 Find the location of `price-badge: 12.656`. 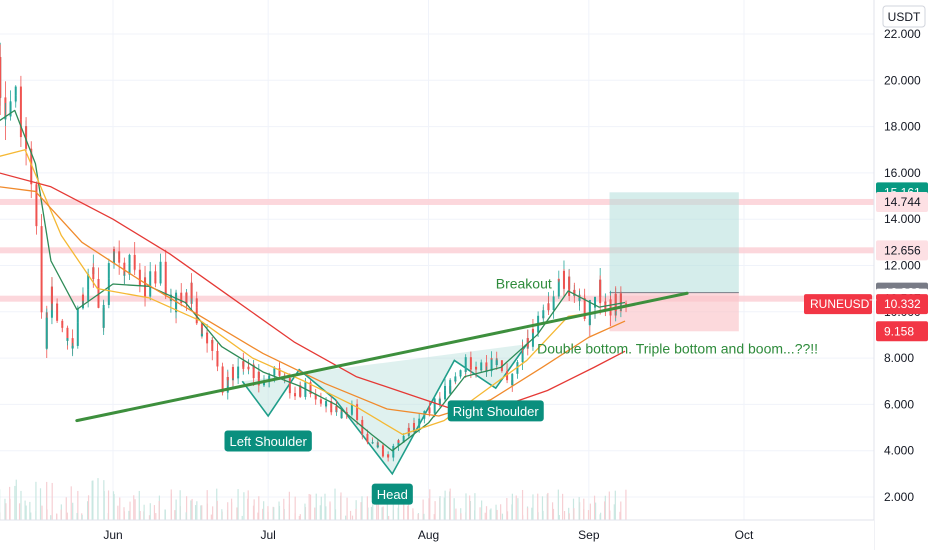

price-badge: 12.656 is located at coordinates (902, 250).